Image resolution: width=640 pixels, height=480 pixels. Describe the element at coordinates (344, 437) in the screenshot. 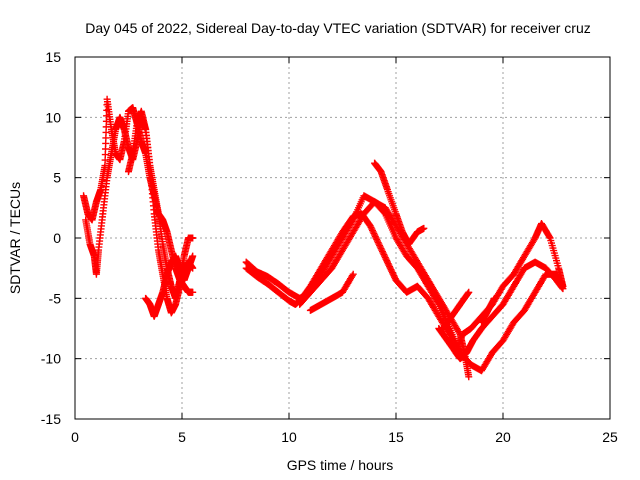

I see `x-tick-labels: 0 5 10 15 20 25` at that location.